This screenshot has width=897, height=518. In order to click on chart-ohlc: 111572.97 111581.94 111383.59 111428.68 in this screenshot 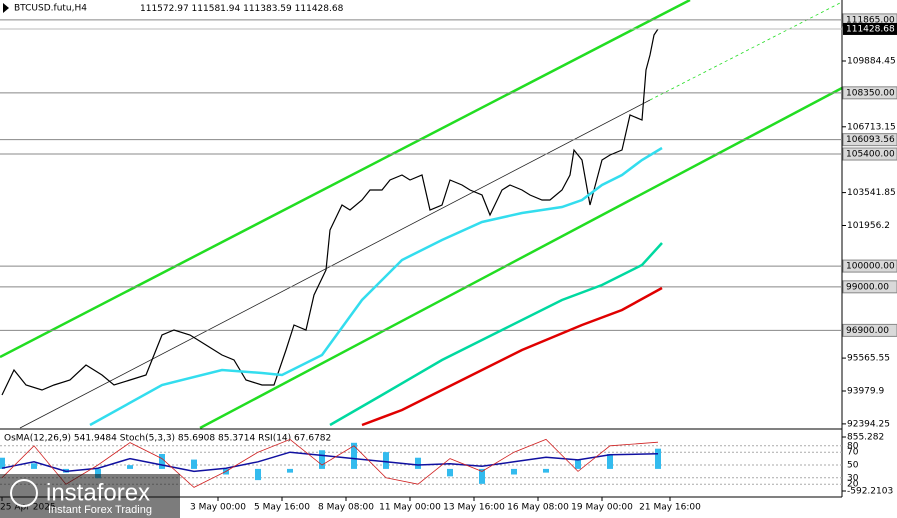, I will do `click(242, 9)`.